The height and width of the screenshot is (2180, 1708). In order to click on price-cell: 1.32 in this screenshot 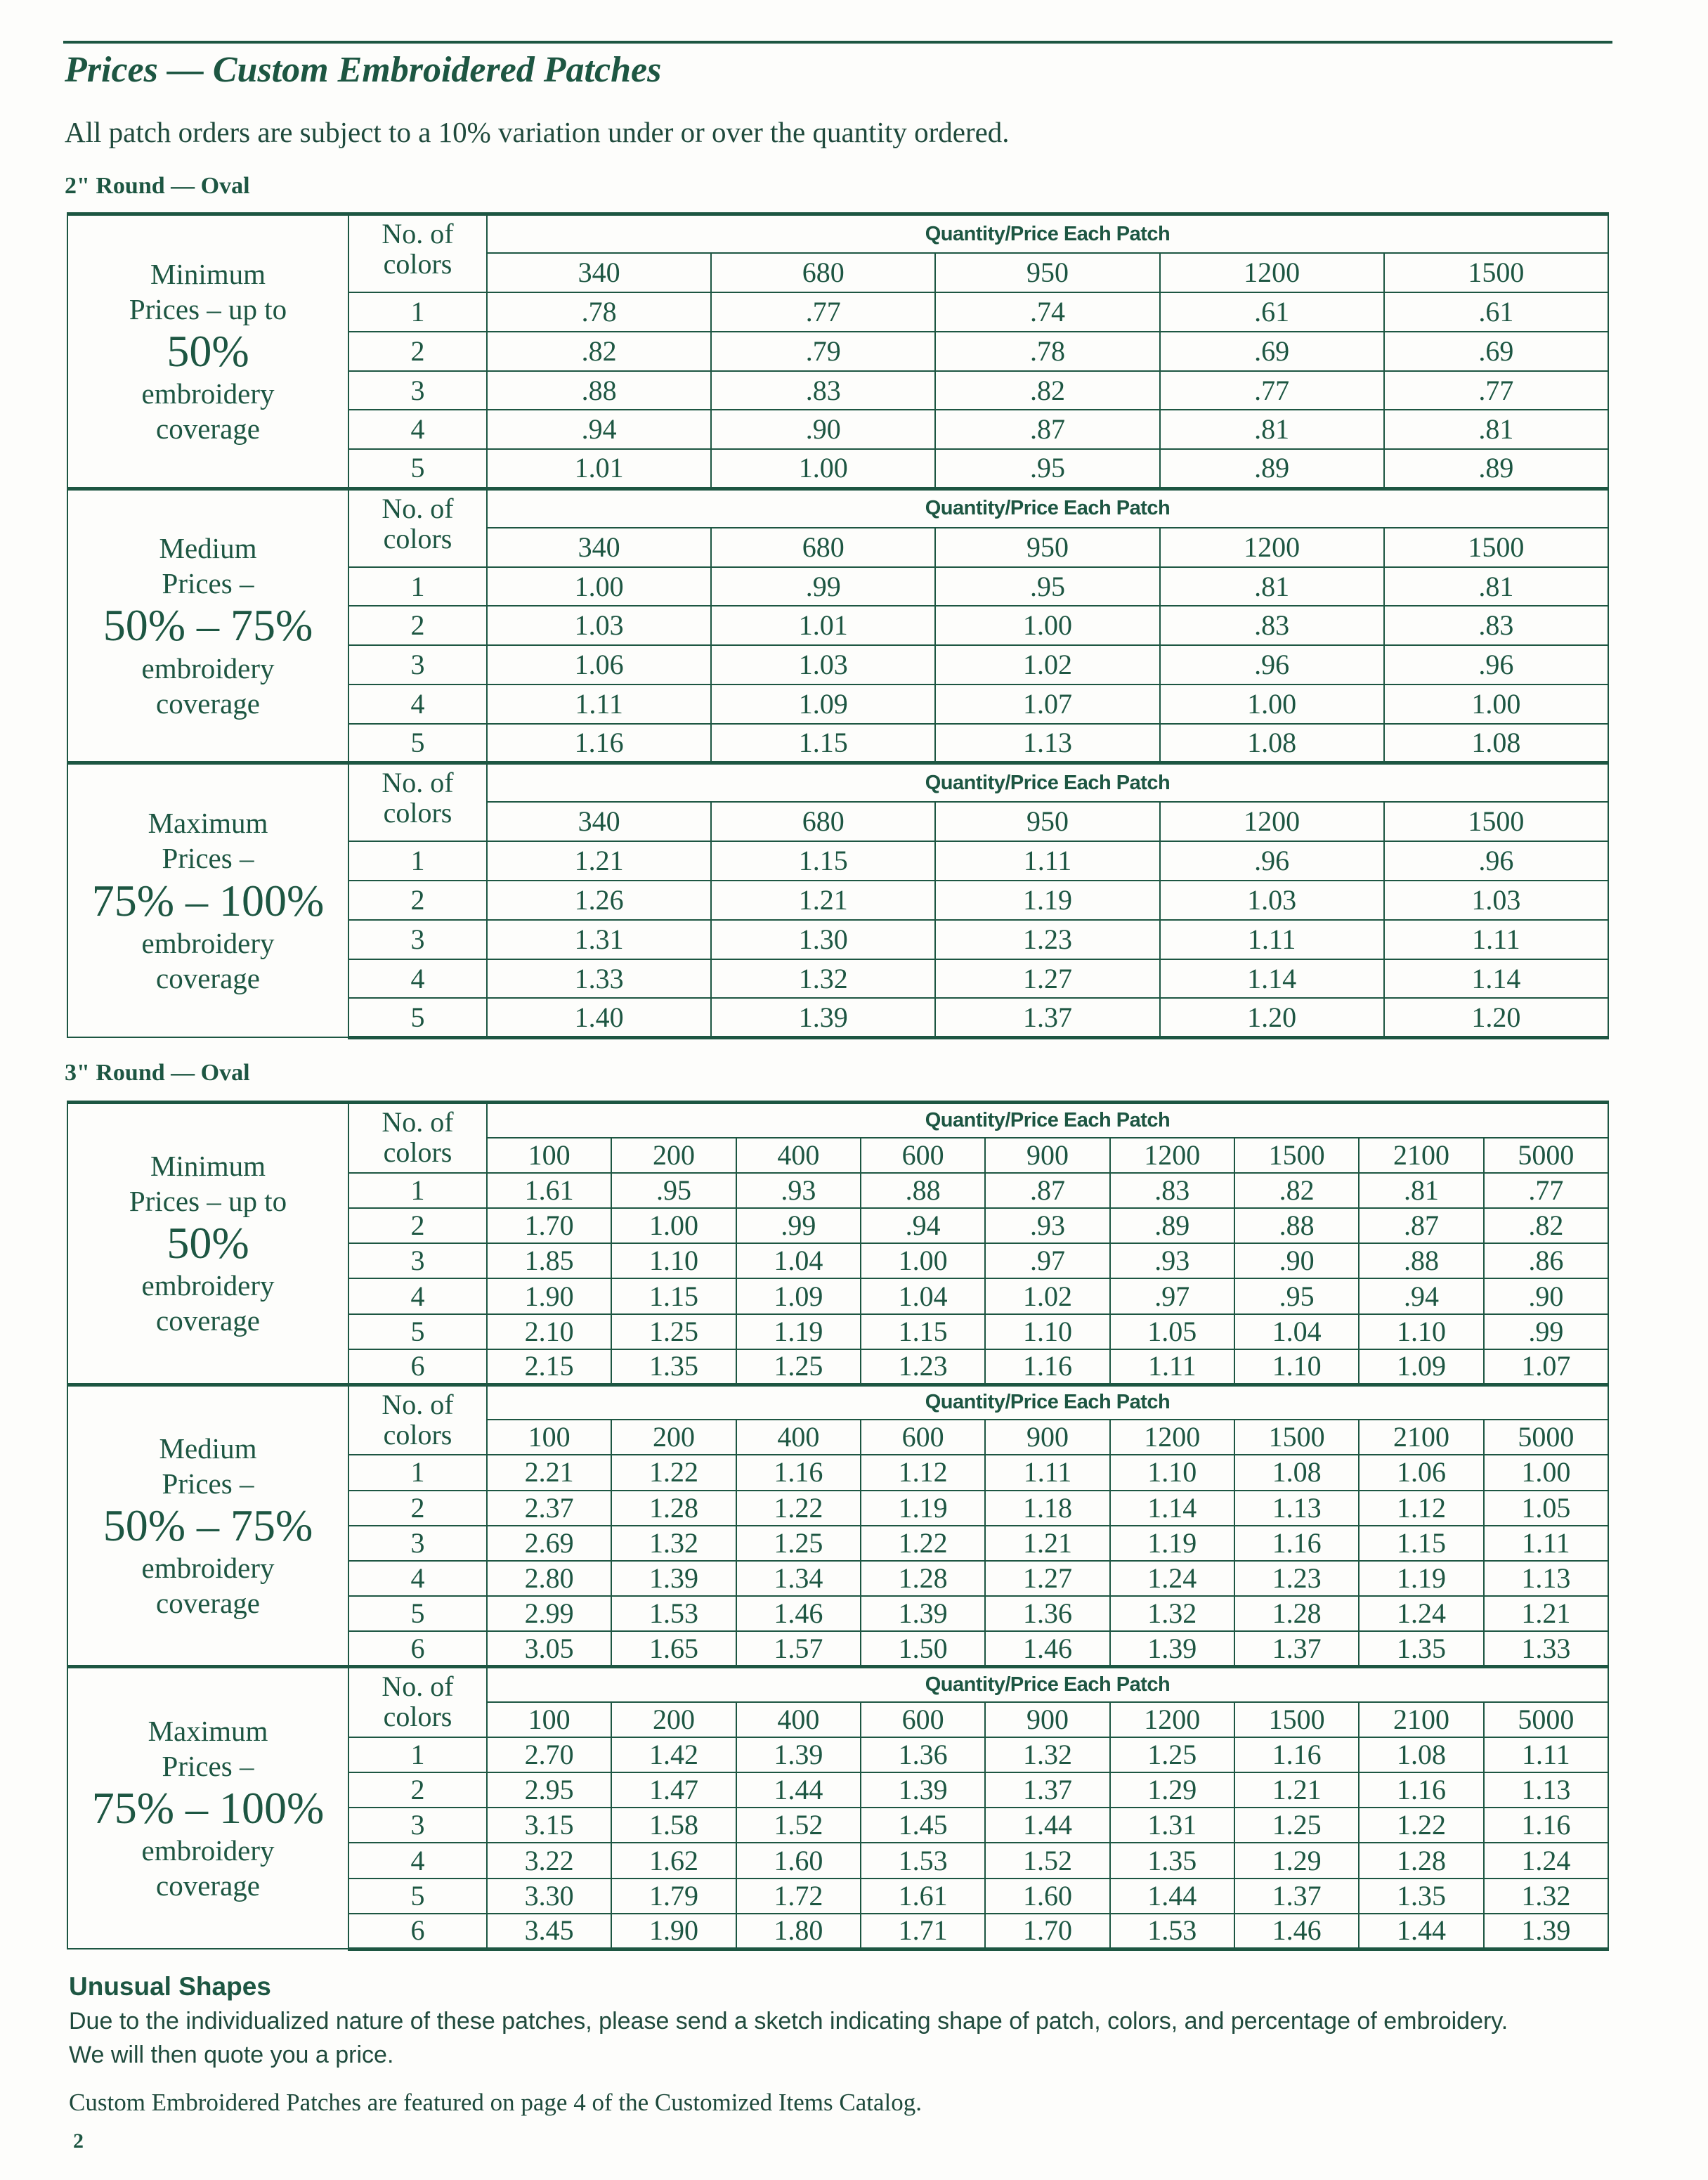, I will do `click(823, 978)`.